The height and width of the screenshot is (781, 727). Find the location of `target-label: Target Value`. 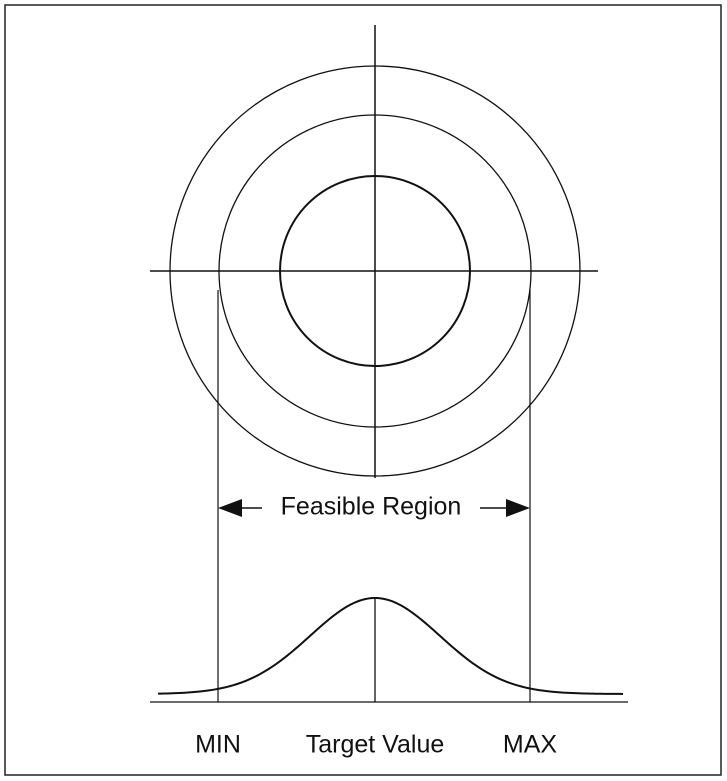

target-label: Target Value is located at coordinates (375, 745).